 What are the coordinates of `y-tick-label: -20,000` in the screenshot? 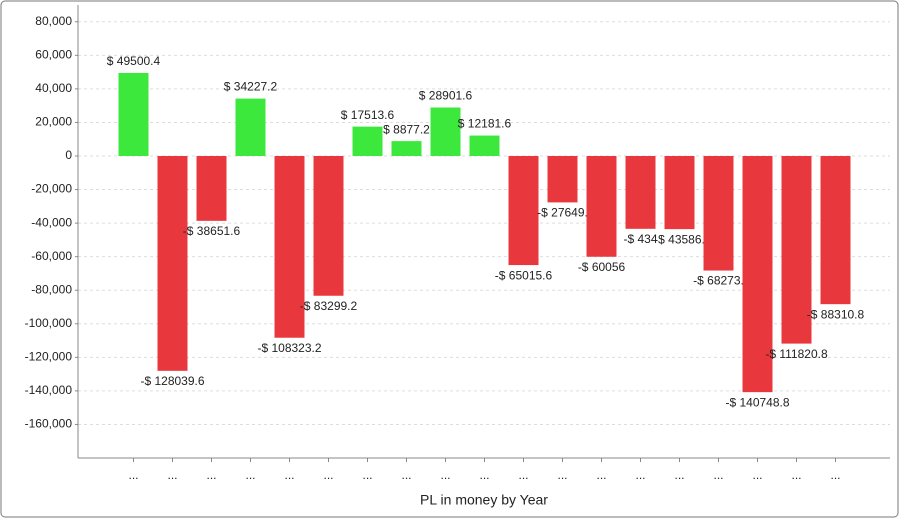 It's located at (51, 189).